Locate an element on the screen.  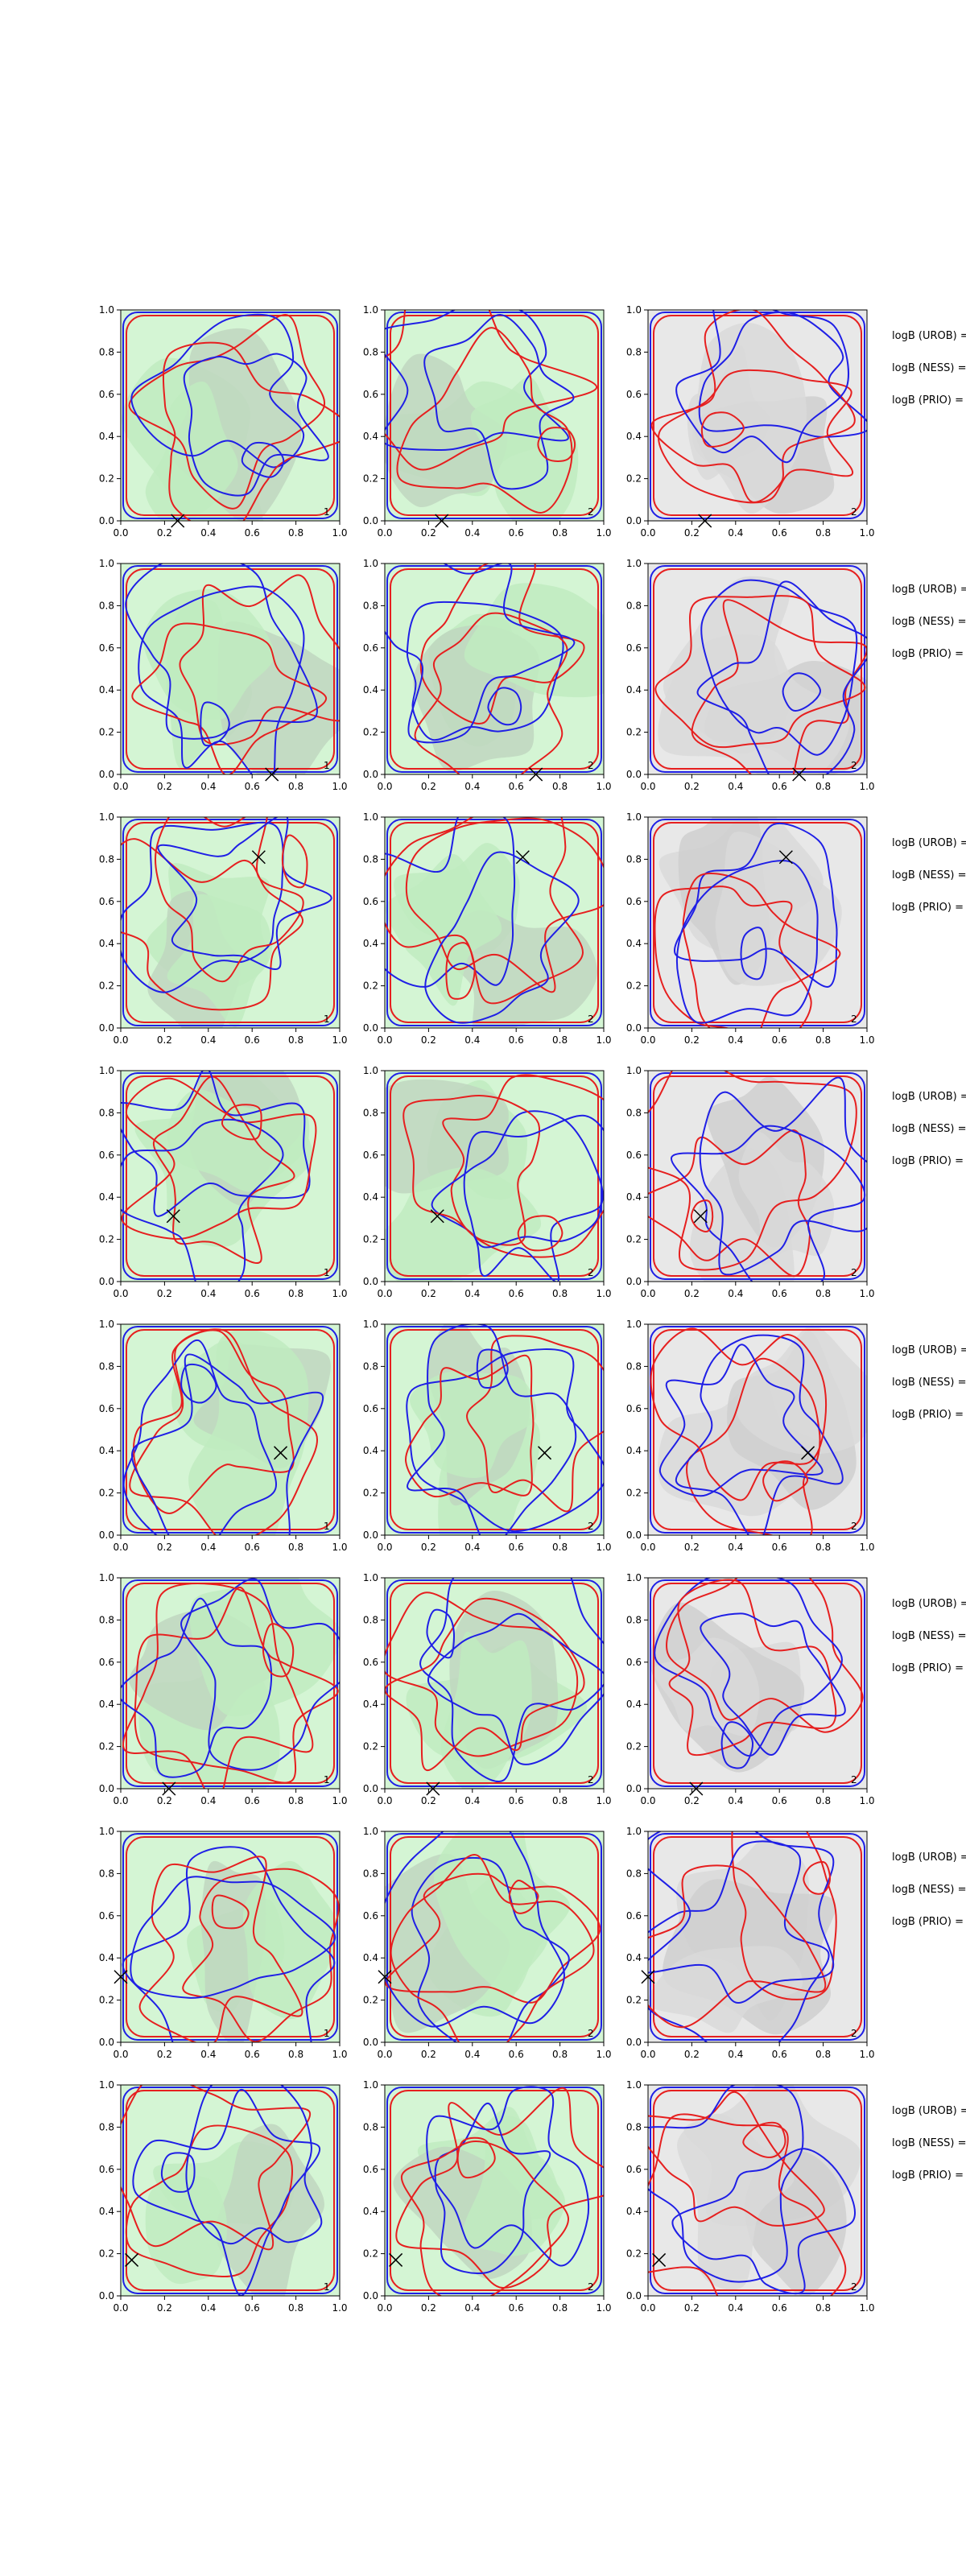
y-tick-label: 0.0 is located at coordinates (106, 1281).